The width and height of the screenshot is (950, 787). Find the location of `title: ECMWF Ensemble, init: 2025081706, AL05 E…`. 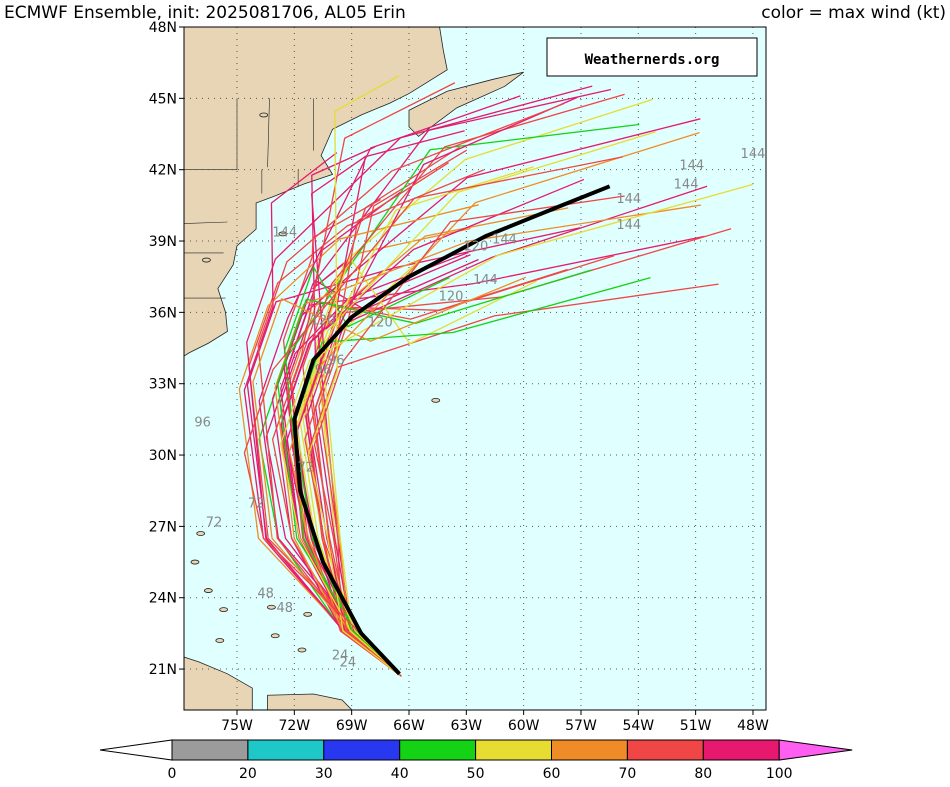

title: ECMWF Ensemble, init: 2025081706, AL05 E… is located at coordinates (205, 13).